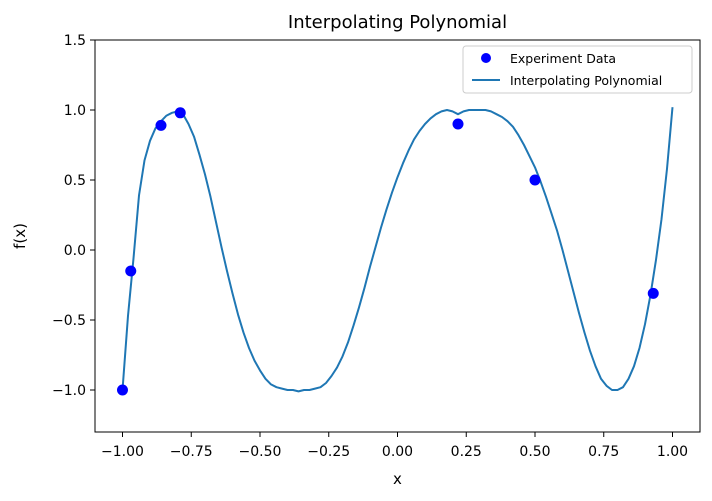 Image resolution: width=712 pixels, height=501 pixels. I want to click on x-tick-label: 0.75, so click(603, 452).